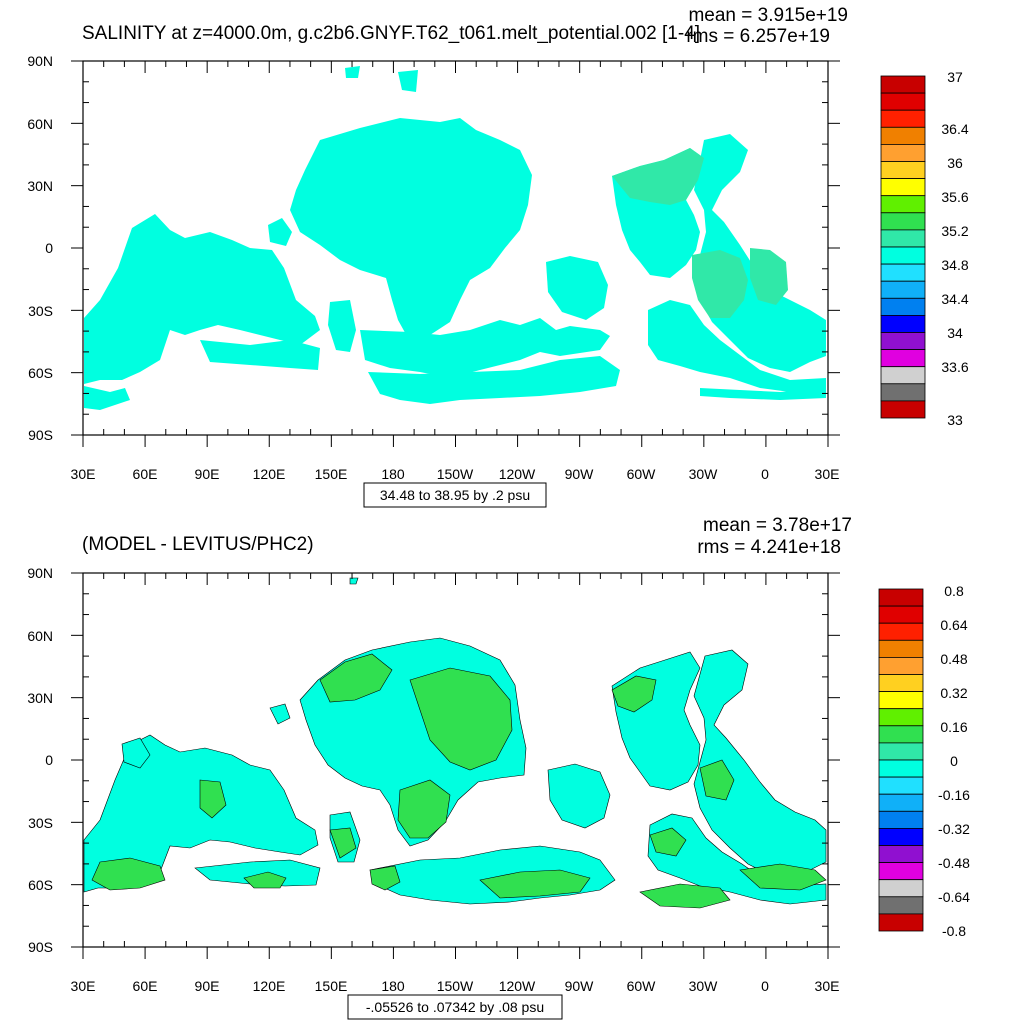 The image size is (1024, 1024). Describe the element at coordinates (955, 77) in the screenshot. I see `panel-1-cb-label-37: 37` at that location.